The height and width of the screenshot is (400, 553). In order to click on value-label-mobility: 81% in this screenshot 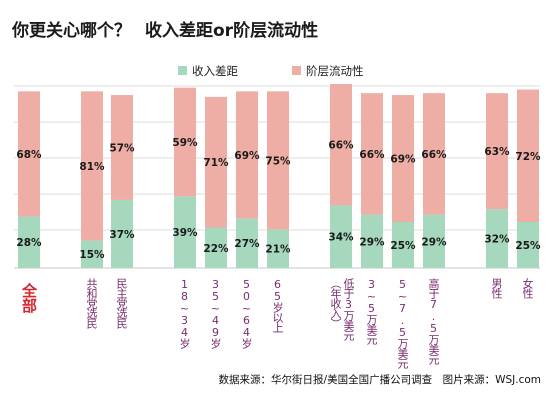, I will do `click(92, 167)`.